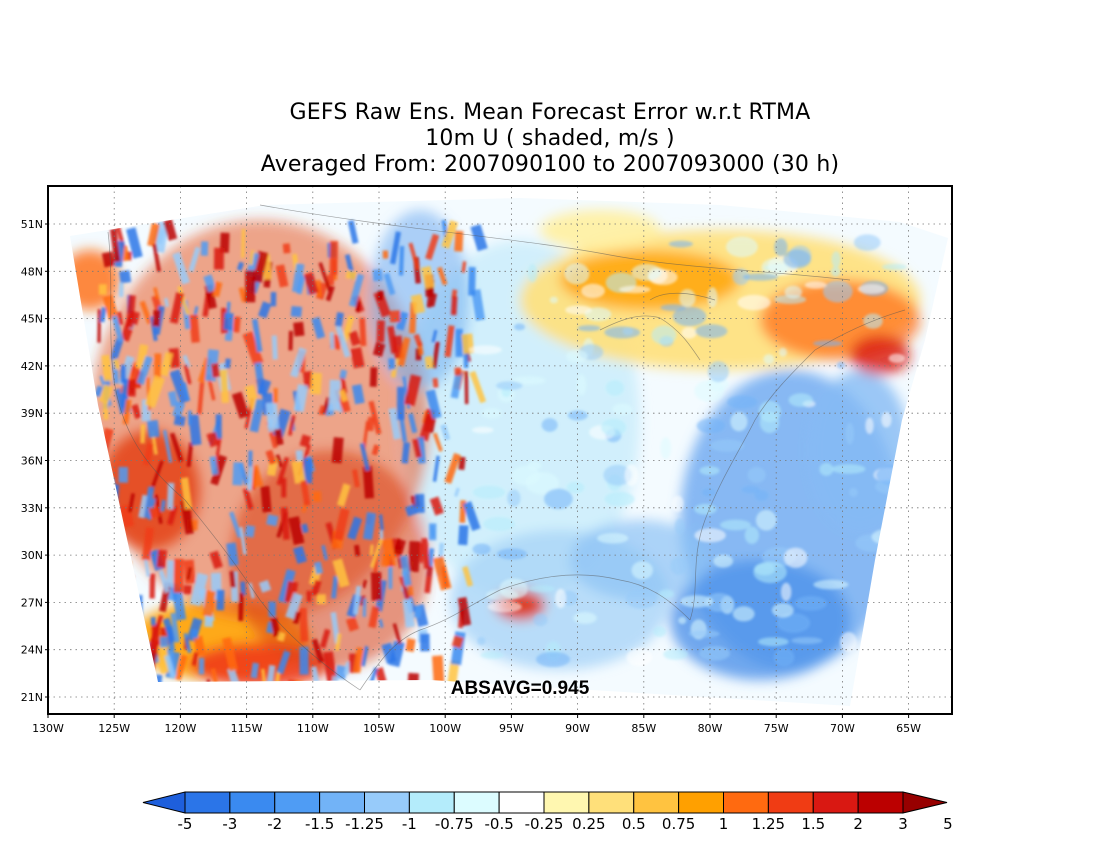  What do you see at coordinates (32, 508) in the screenshot?
I see `lat-label: 33N` at bounding box center [32, 508].